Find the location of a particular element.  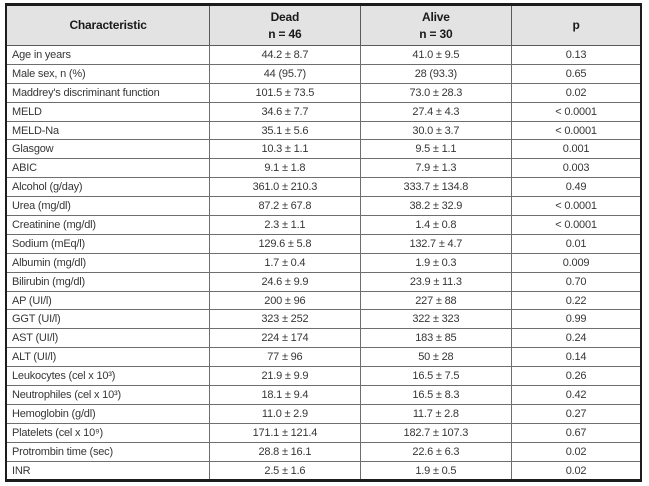

table-row: Glasgow 10.3 ± 1.1 9.5 ± 1.1 0.001 is located at coordinates (323, 149).